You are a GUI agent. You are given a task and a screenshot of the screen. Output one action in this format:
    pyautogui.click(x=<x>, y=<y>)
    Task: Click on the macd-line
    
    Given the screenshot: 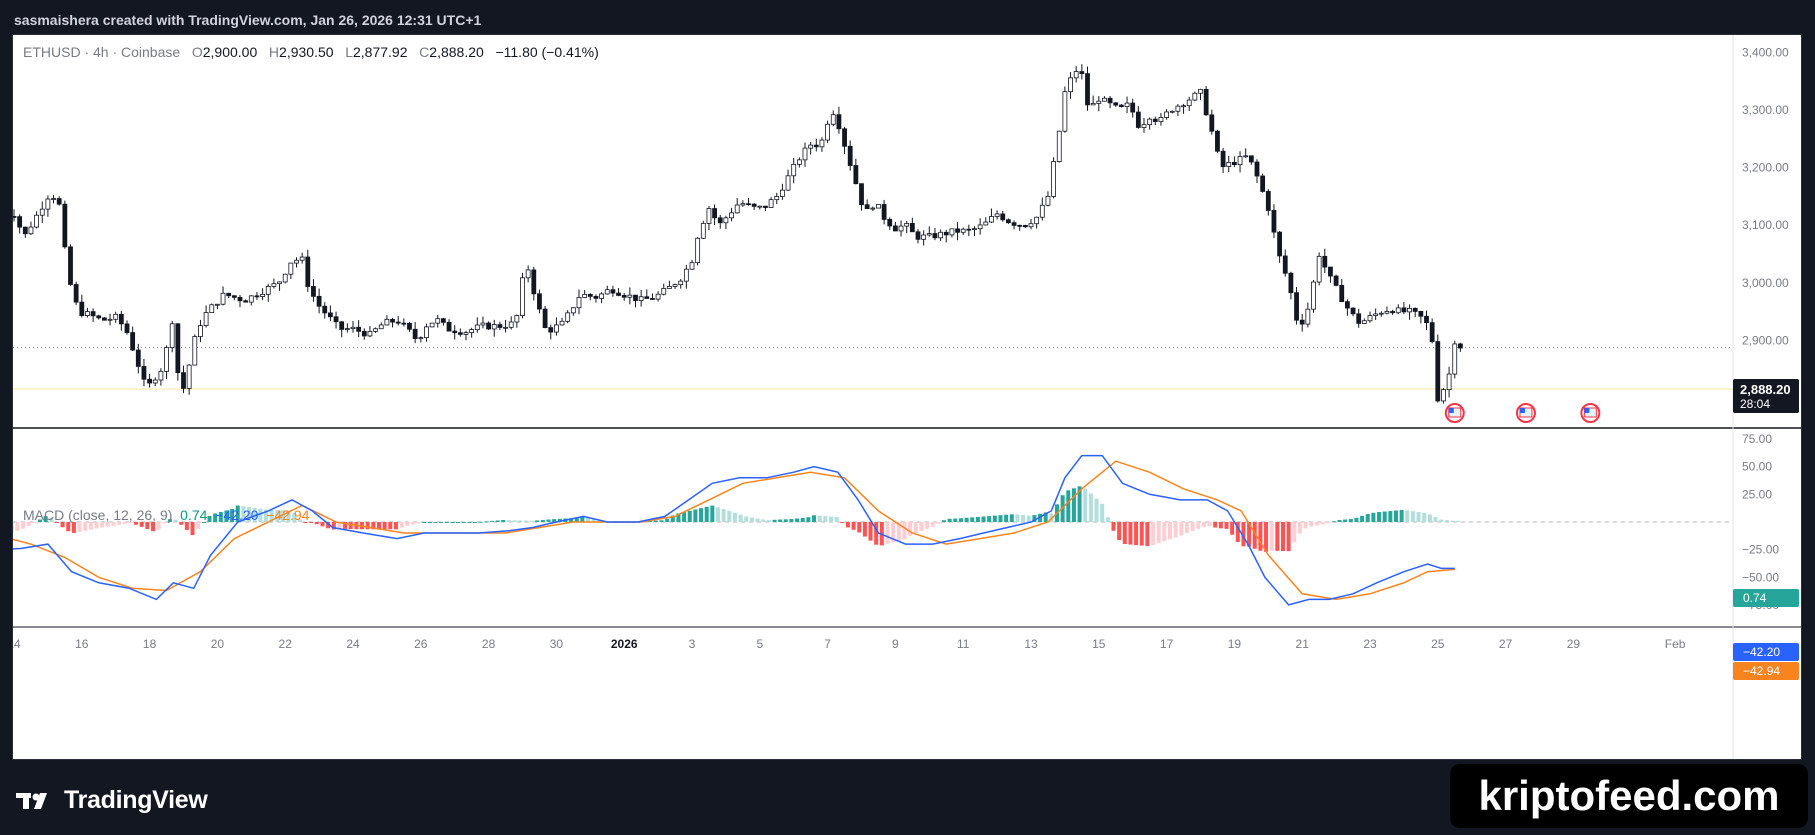 What is the action you would take?
    pyautogui.click(x=734, y=530)
    